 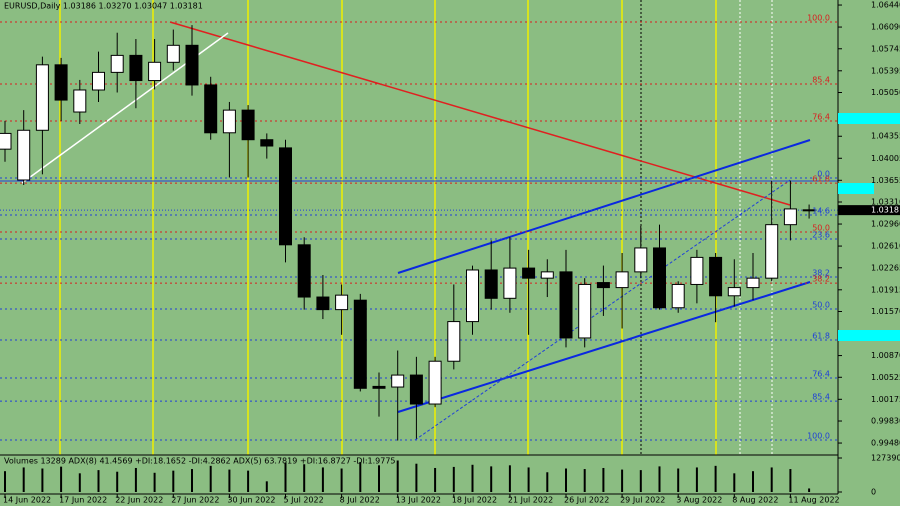 What do you see at coordinates (885, 180) in the screenshot?
I see `y-tick-label: 1.03655` at bounding box center [885, 180].